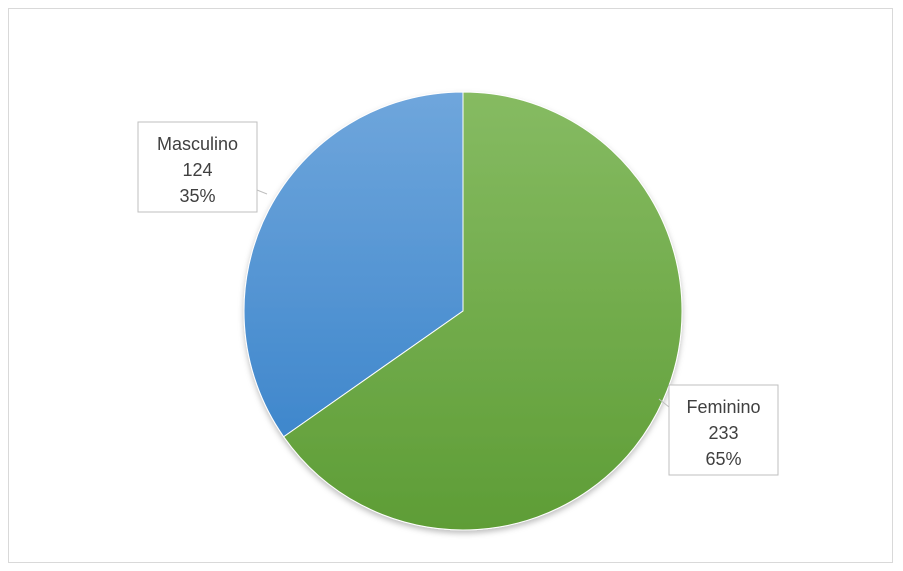  Describe the element at coordinates (723, 433) in the screenshot. I see `data-label-value: 233` at that location.